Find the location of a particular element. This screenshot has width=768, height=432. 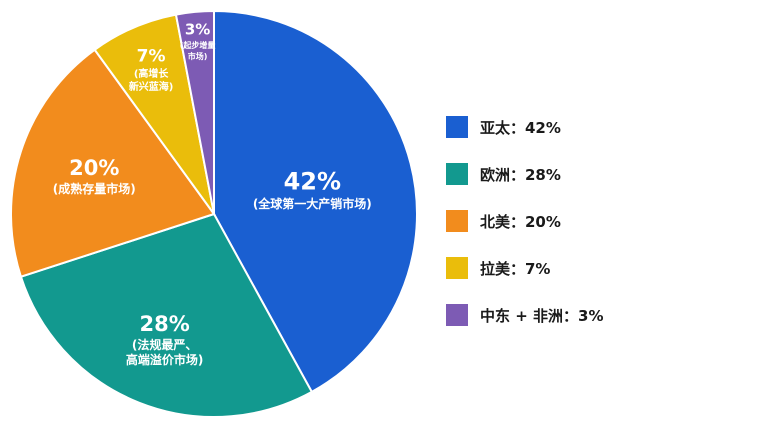

legend-item-latam: 拉美：7% is located at coordinates (524, 268).